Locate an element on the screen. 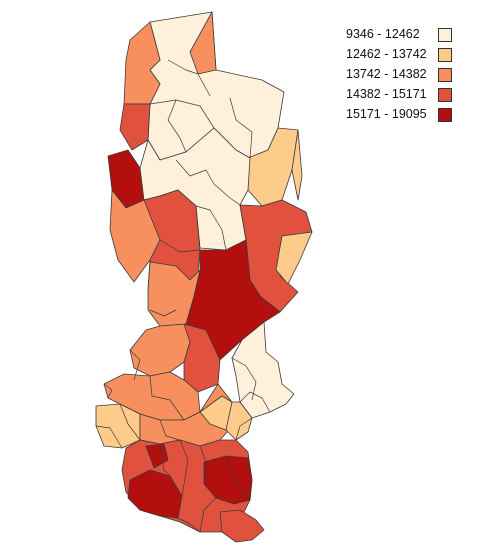 Image resolution: width=499 pixels, height=554 pixels. map-region-mid-left-orange is located at coordinates (160, 350).